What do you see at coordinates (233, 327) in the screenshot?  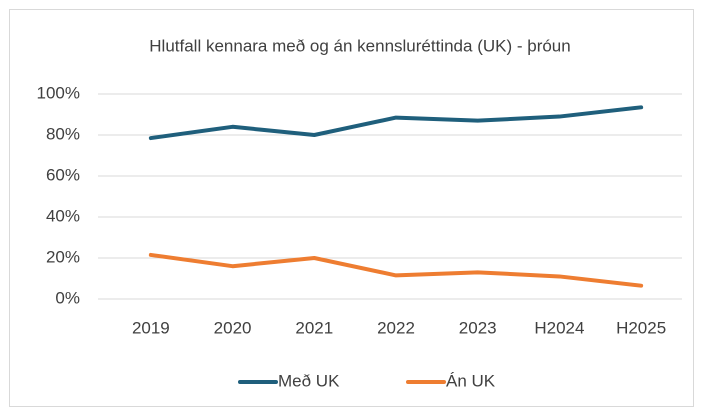 I see `x-tick-label: 2020` at bounding box center [233, 327].